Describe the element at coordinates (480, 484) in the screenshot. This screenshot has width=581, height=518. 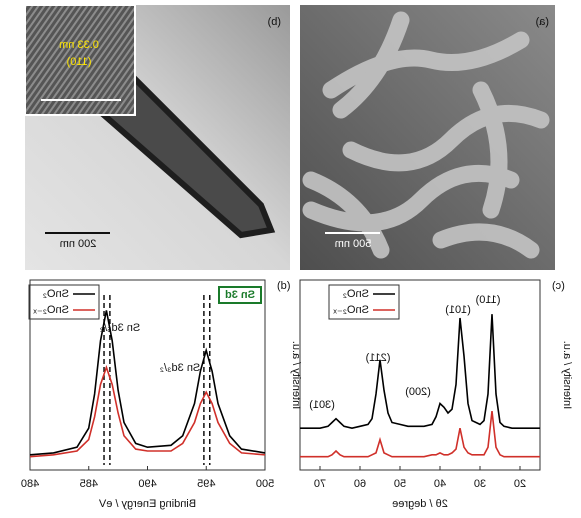
I see `x-tick-label: 30` at that location.